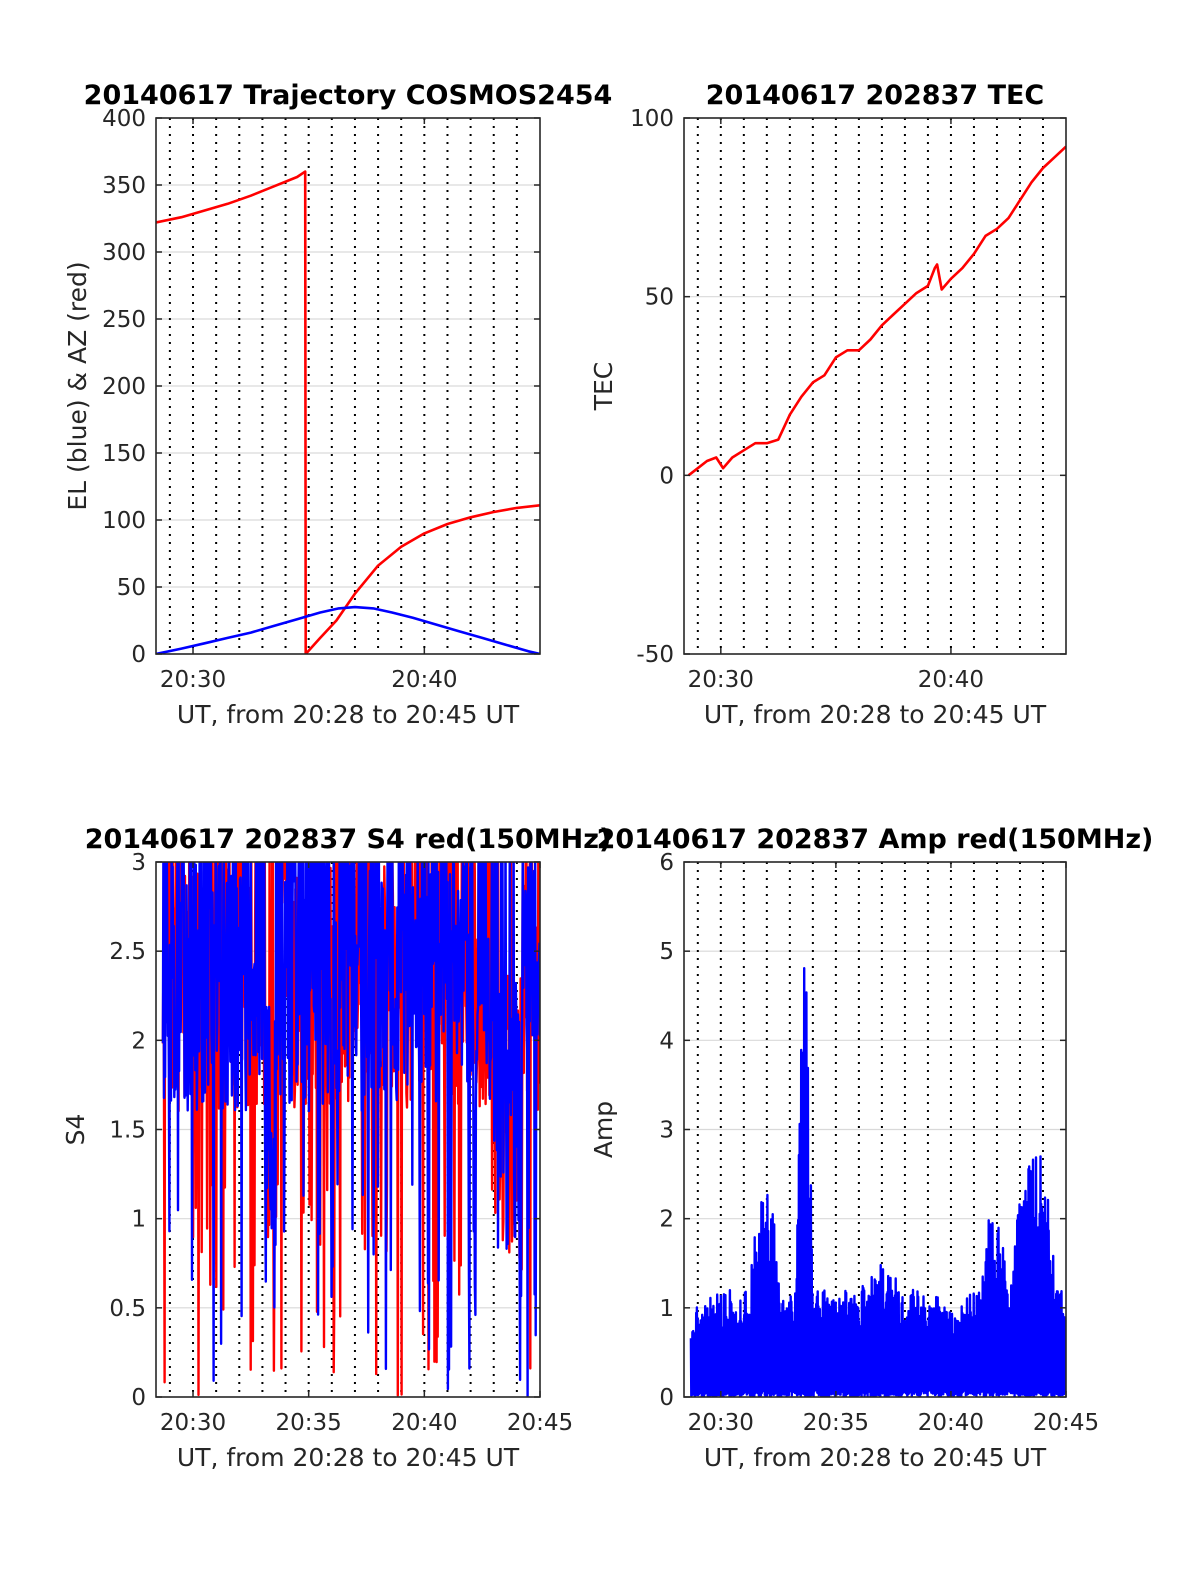 This screenshot has height=1575, width=1200. Describe the element at coordinates (659, 298) in the screenshot. I see `tec-ytick-label: 50` at that location.